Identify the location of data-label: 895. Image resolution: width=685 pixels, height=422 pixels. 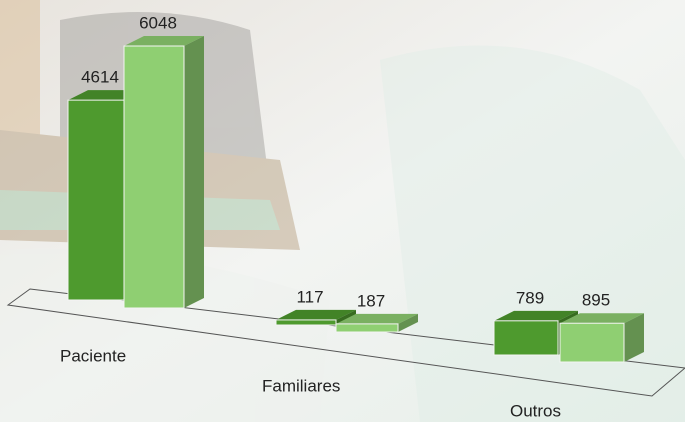
(596, 300).